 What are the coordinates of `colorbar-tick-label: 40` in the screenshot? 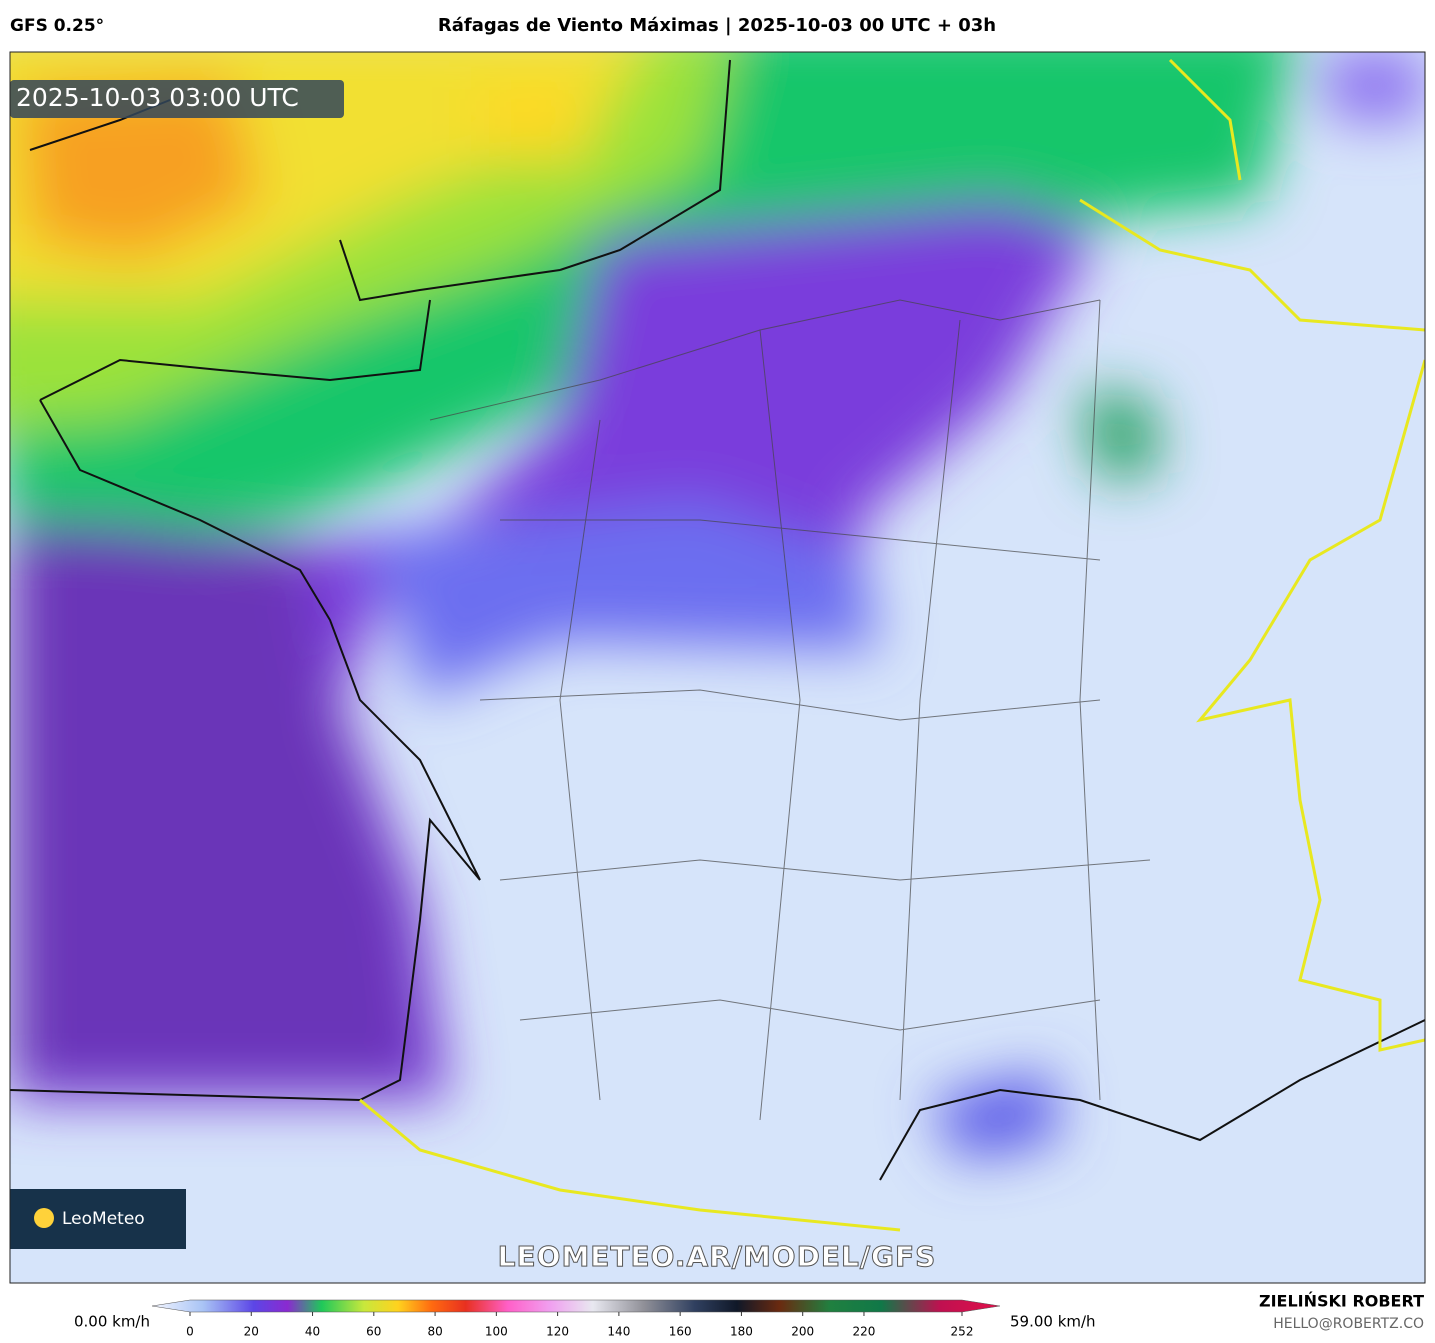 It's located at (312, 1332).